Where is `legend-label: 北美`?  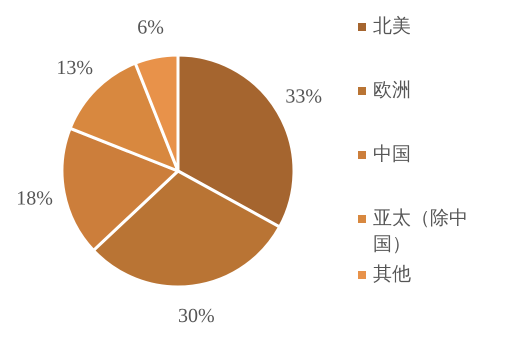 legend-label: 北美 is located at coordinates (392, 26).